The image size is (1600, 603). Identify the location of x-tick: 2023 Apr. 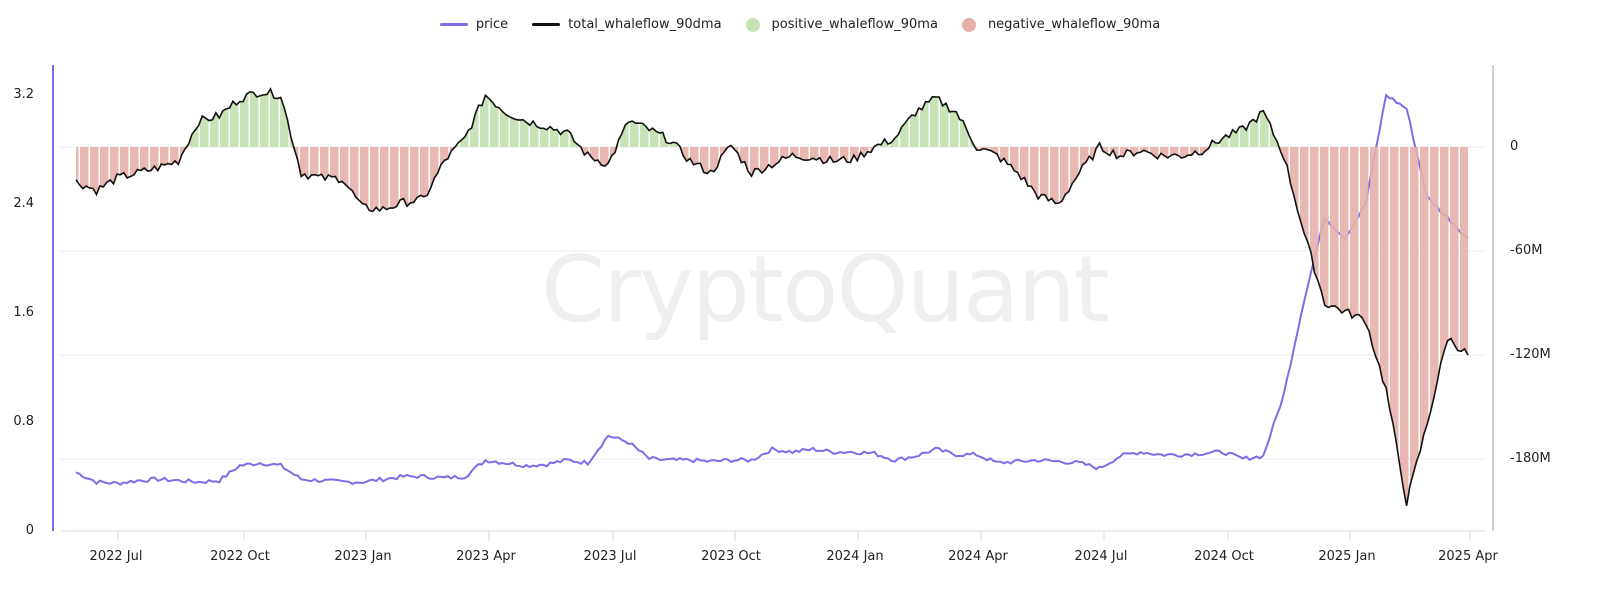
(486, 556).